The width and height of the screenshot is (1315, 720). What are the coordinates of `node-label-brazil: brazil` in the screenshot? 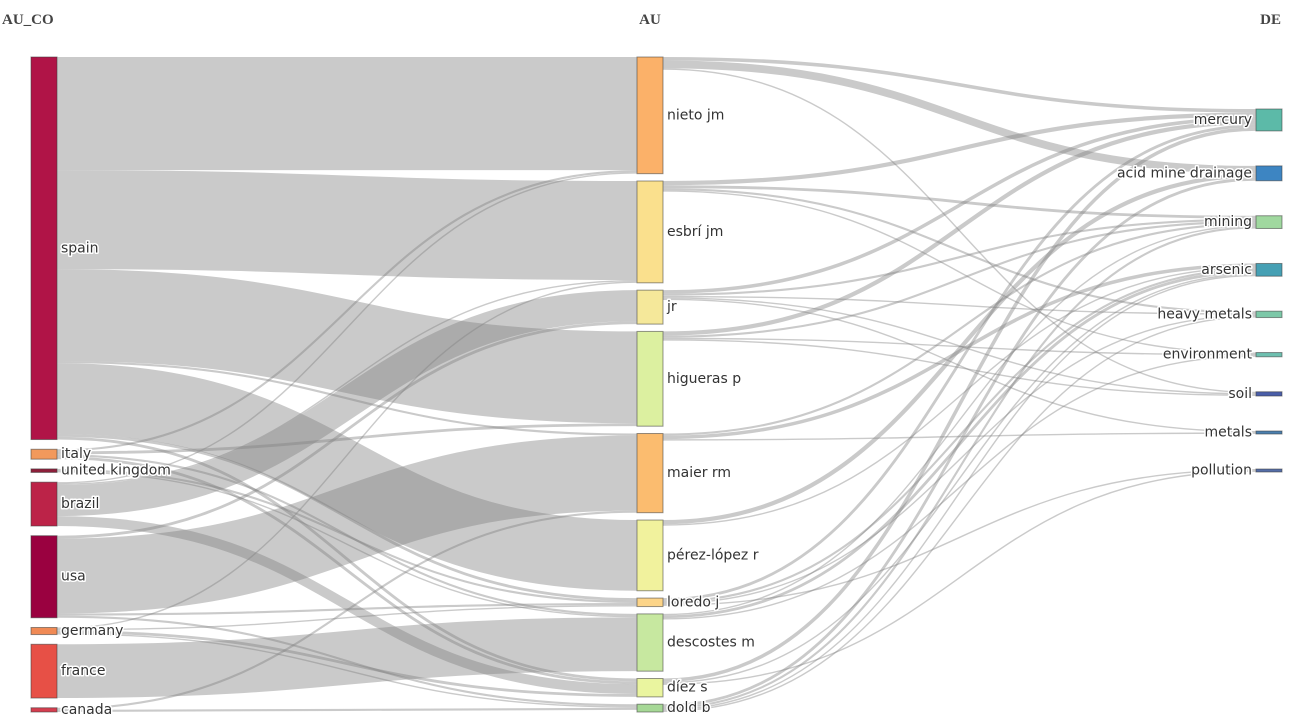 It's located at (80, 504).